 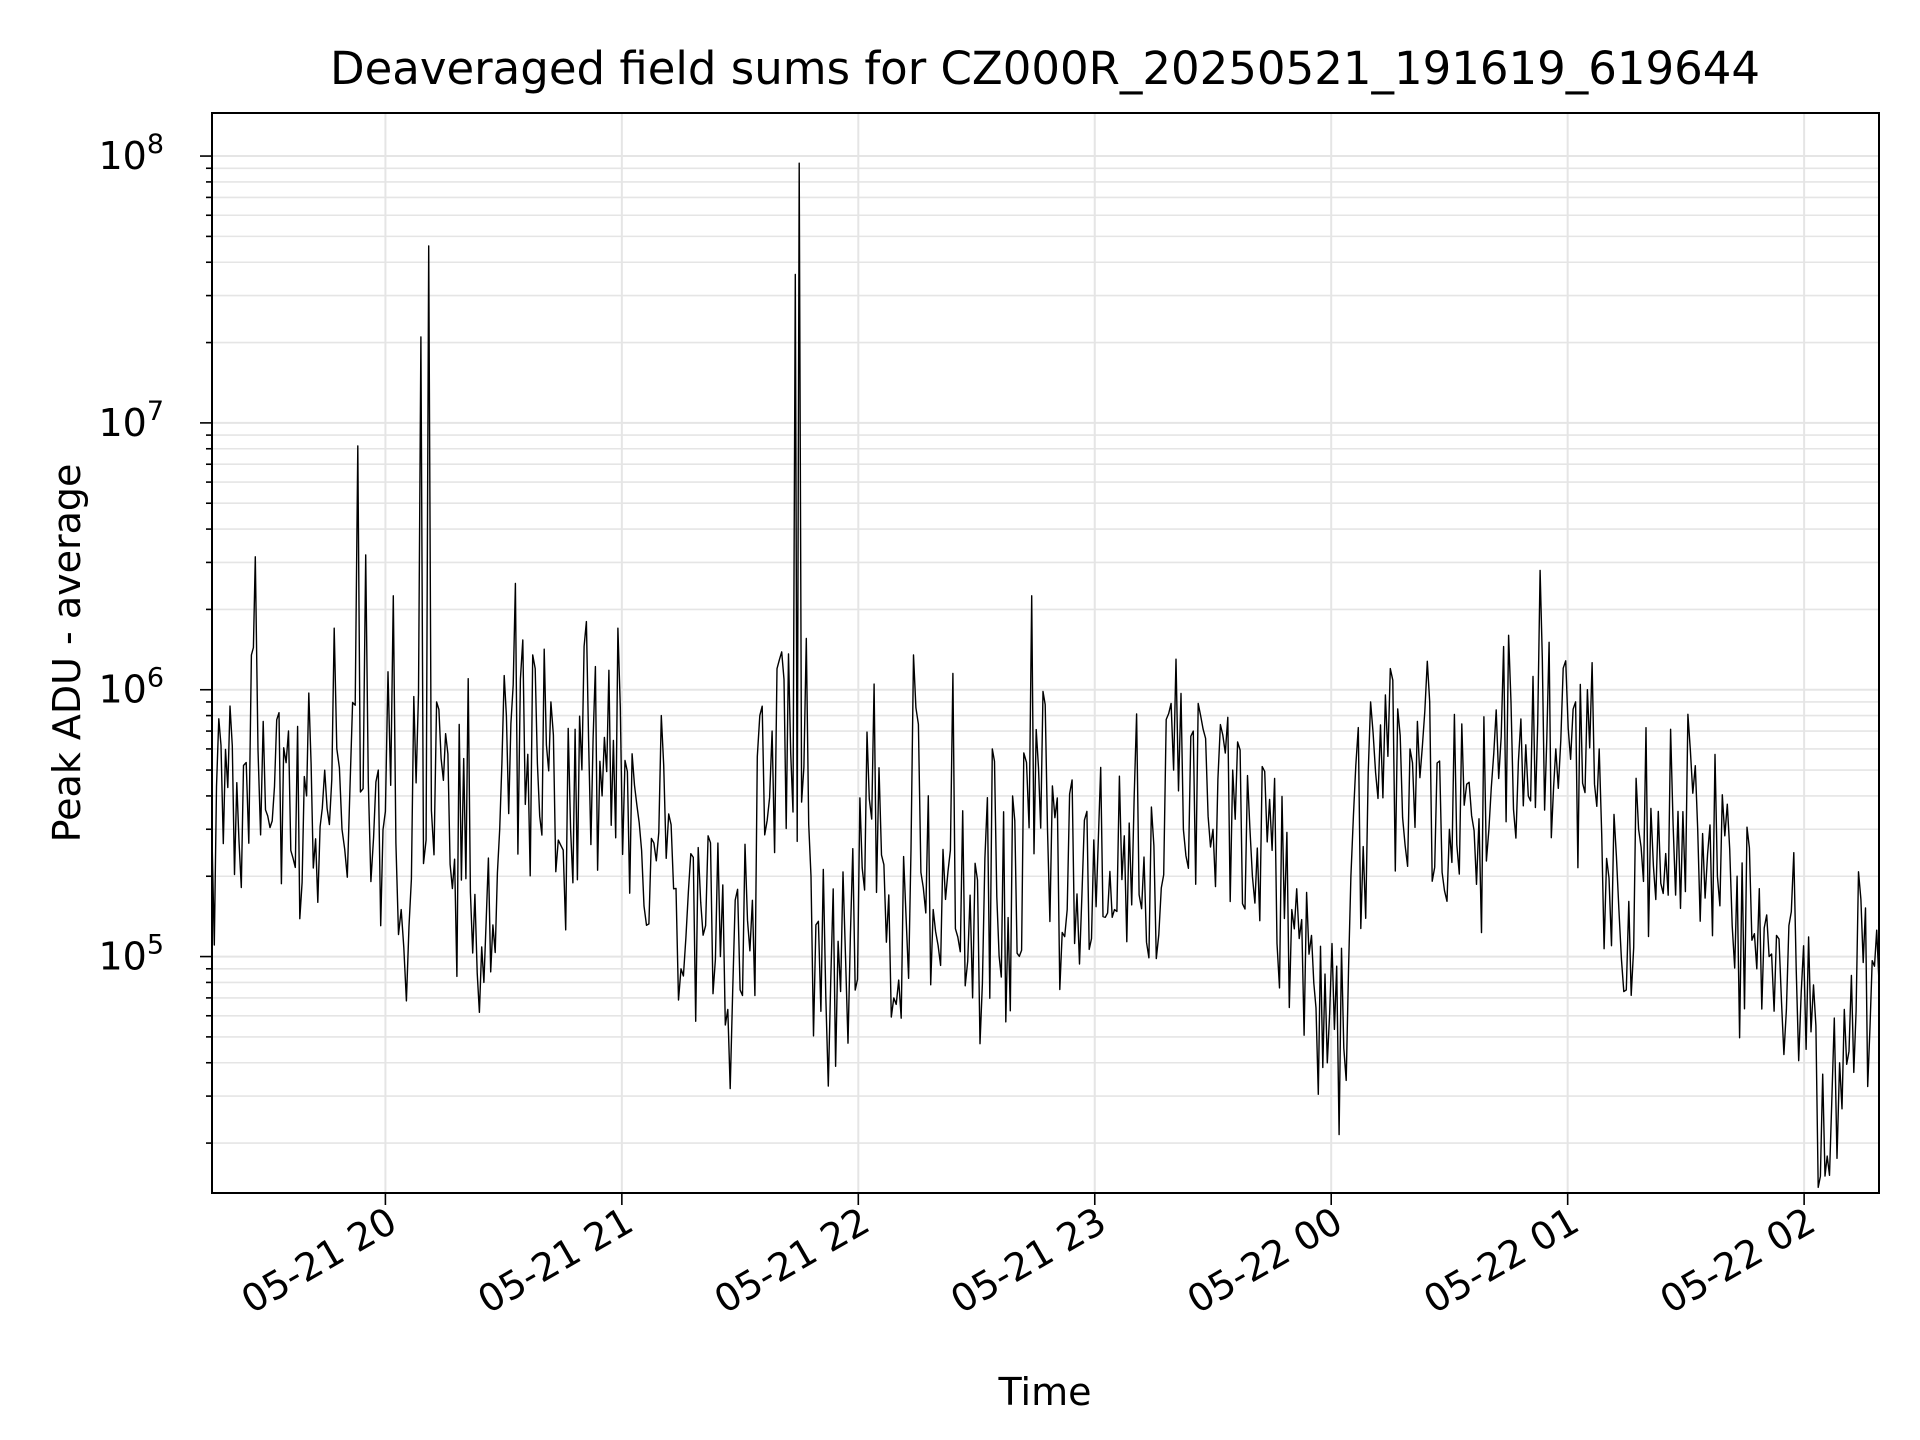 What do you see at coordinates (131, 954) in the screenshot?
I see `y-tick-label: 105` at bounding box center [131, 954].